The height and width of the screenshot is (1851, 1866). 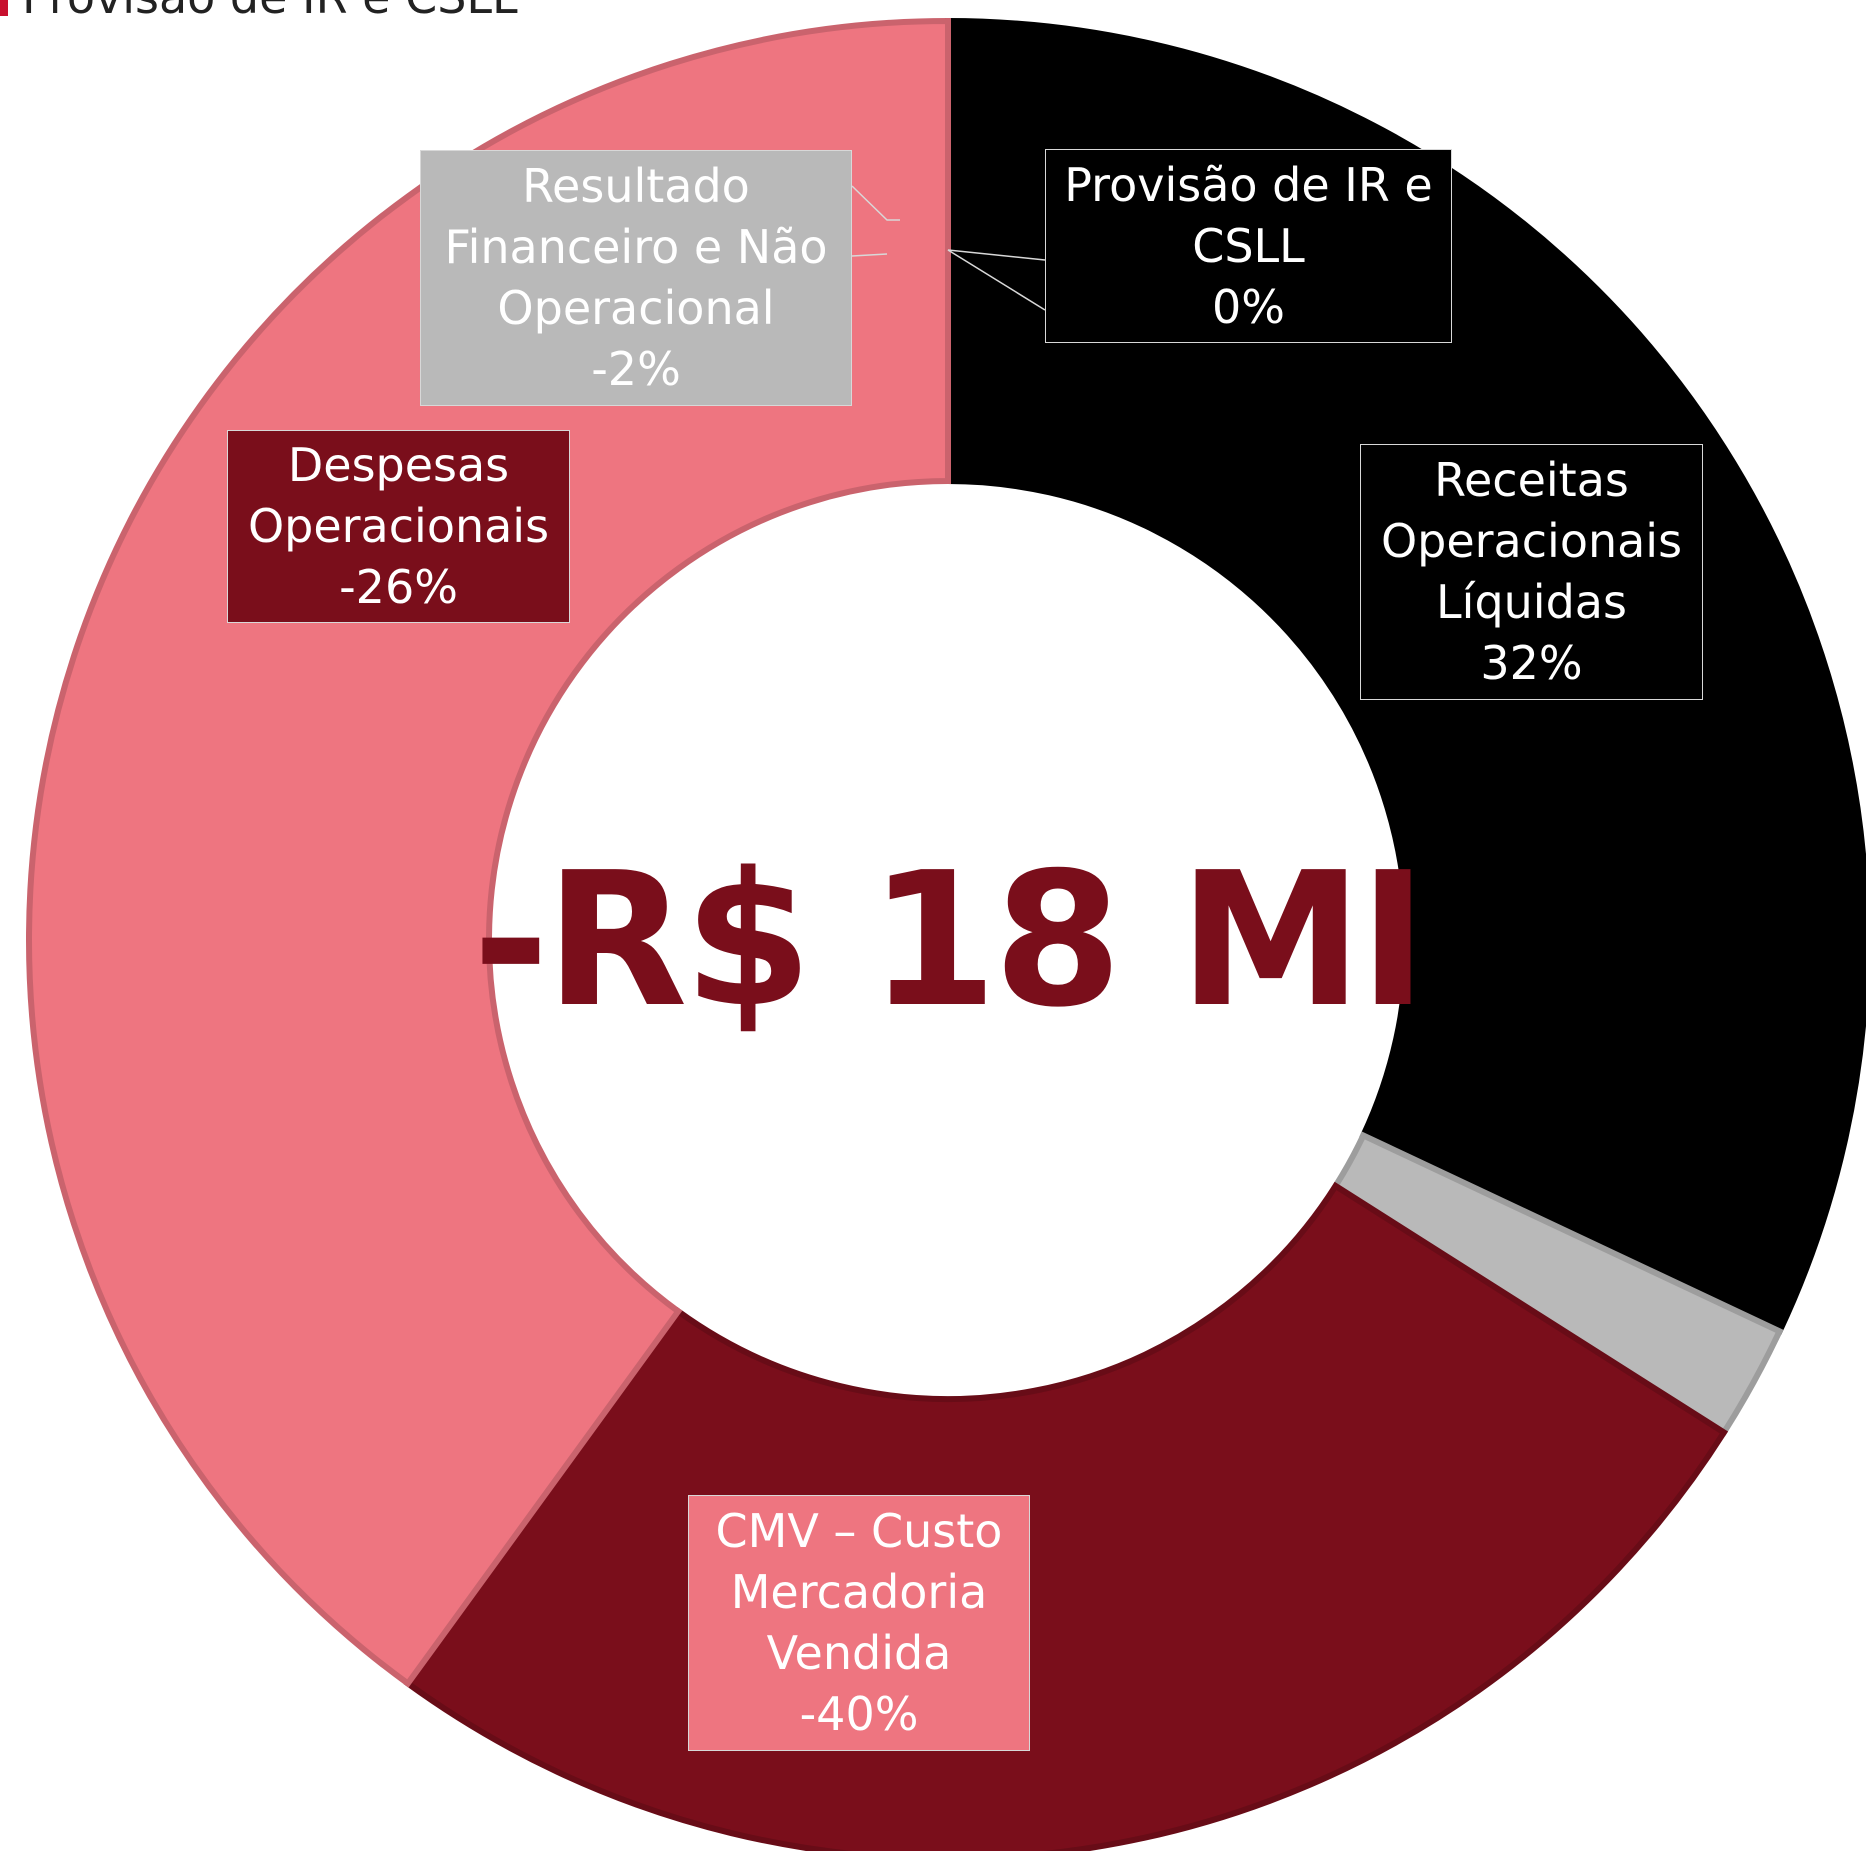 I want to click on data-label: CMV – Custo Mercadoria Vendida -40%, so click(x=859, y=1623).